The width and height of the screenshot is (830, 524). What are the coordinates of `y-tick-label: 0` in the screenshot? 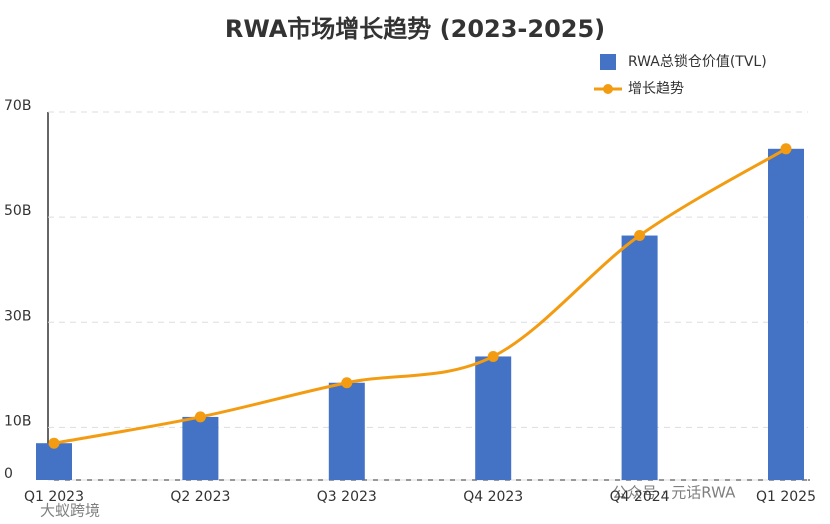 It's located at (8, 474).